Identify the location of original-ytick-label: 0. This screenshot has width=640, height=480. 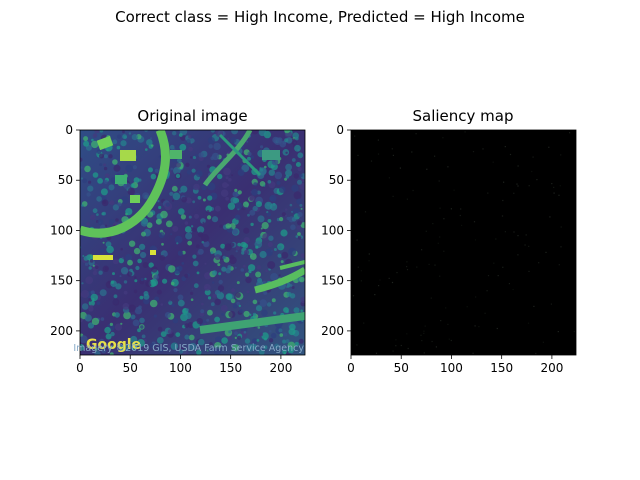
(69, 130).